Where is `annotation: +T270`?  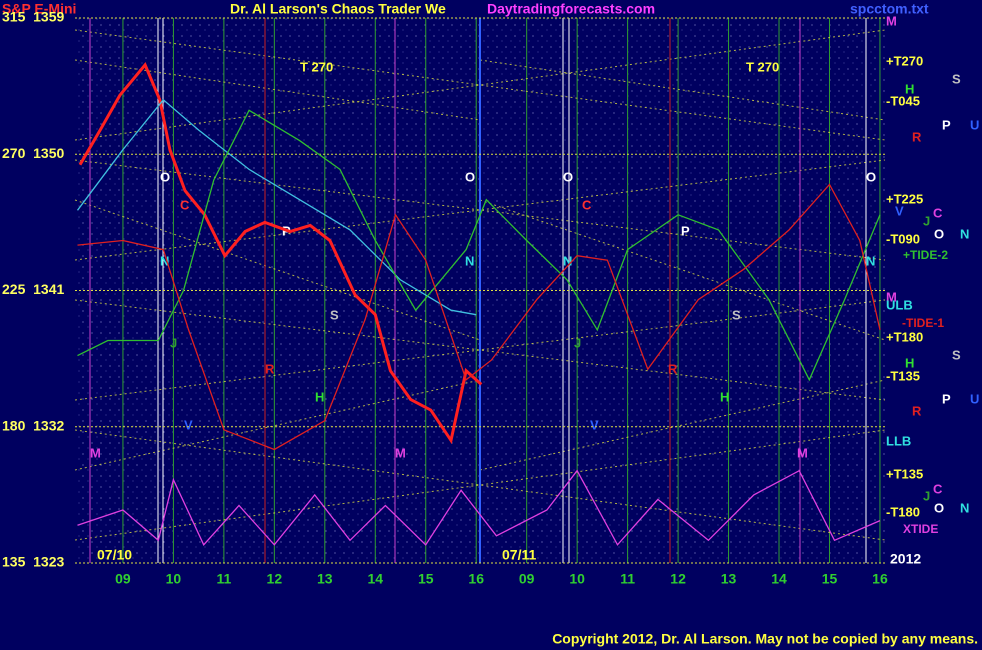 annotation: +T270 is located at coordinates (904, 60).